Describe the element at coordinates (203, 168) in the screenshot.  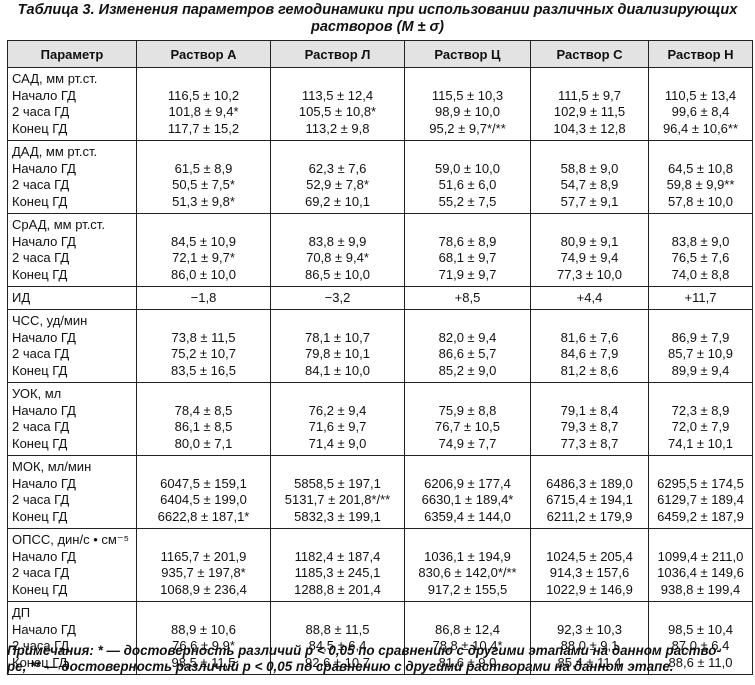
I see `cell-value: 61,5 ± 8,9` at that location.